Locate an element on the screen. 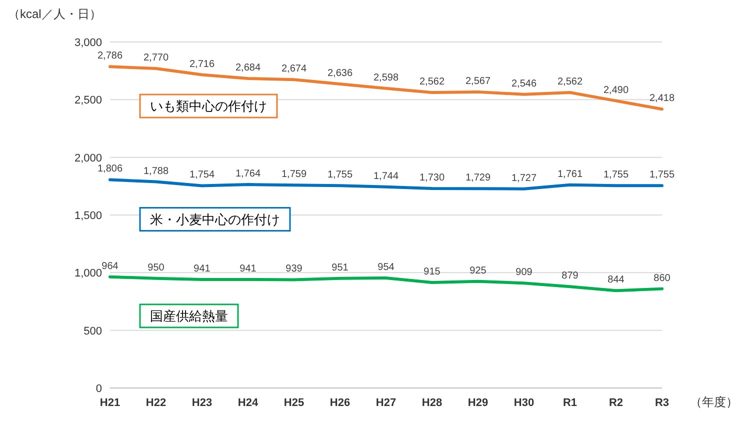  data-label: 860 is located at coordinates (662, 278).